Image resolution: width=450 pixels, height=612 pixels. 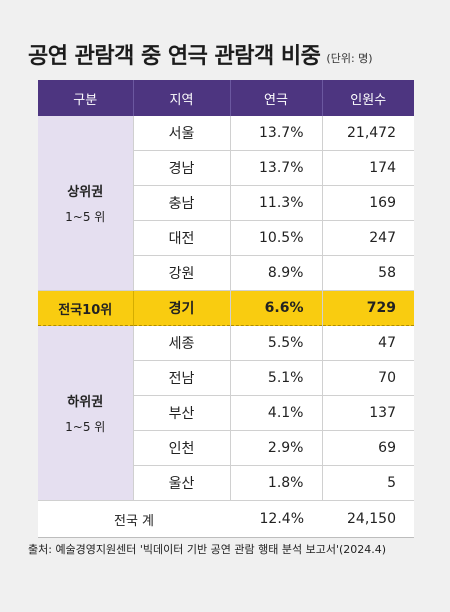 I want to click on count-cell: 47, so click(x=368, y=343).